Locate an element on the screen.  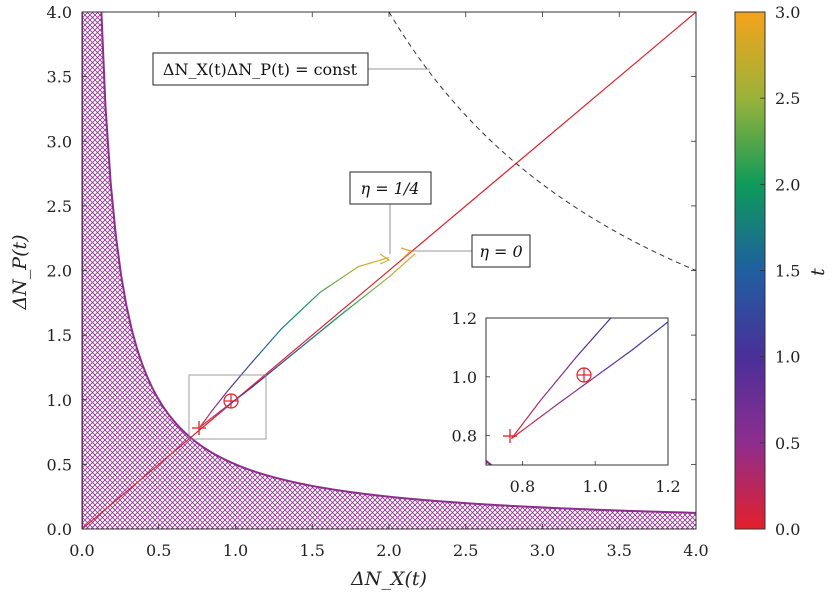
y-tick-label: 0.5 is located at coordinates (59, 464).